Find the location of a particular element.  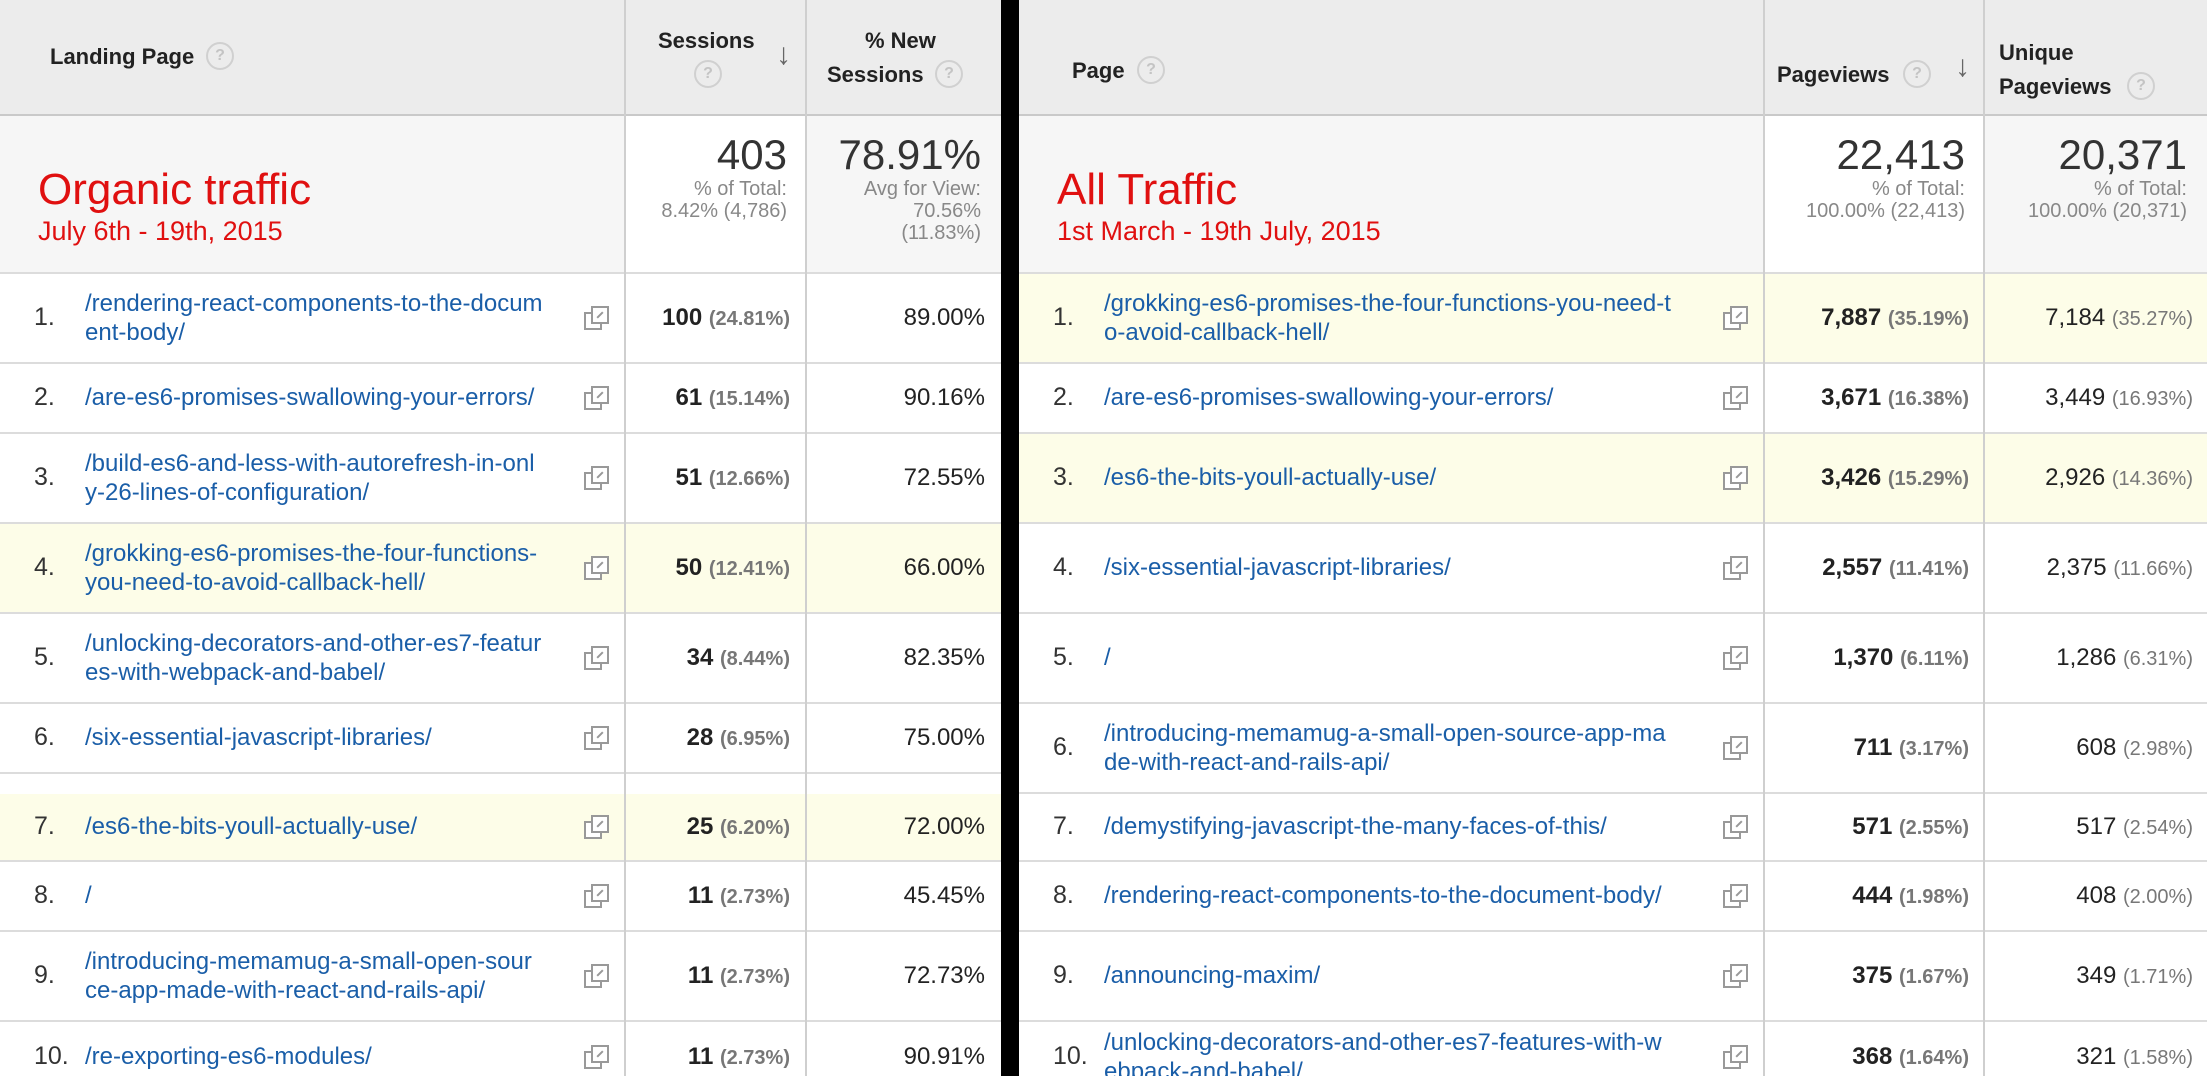

unique-pageviews-cell: 3,449 (16.93%) is located at coordinates (2089, 398).